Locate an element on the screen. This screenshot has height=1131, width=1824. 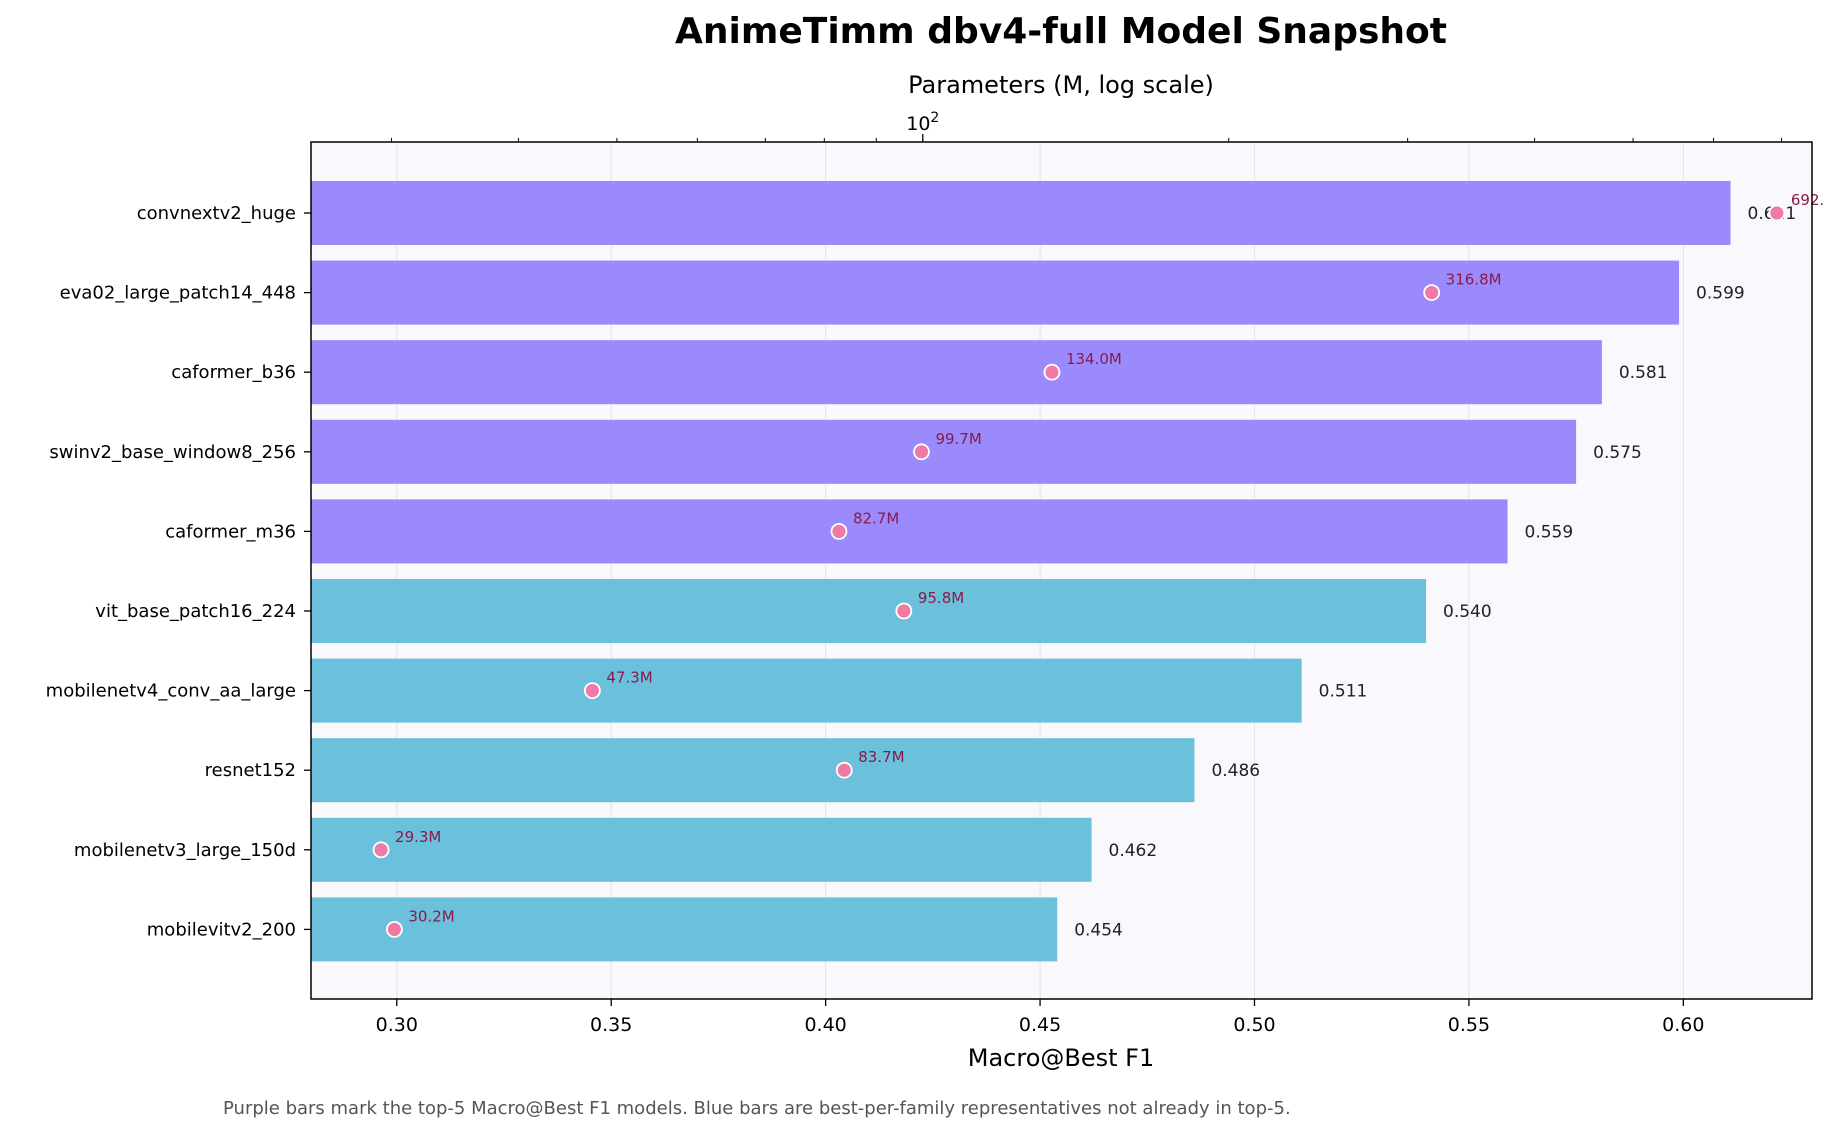
y-tick-label: caformer_b36 is located at coordinates (233, 372).